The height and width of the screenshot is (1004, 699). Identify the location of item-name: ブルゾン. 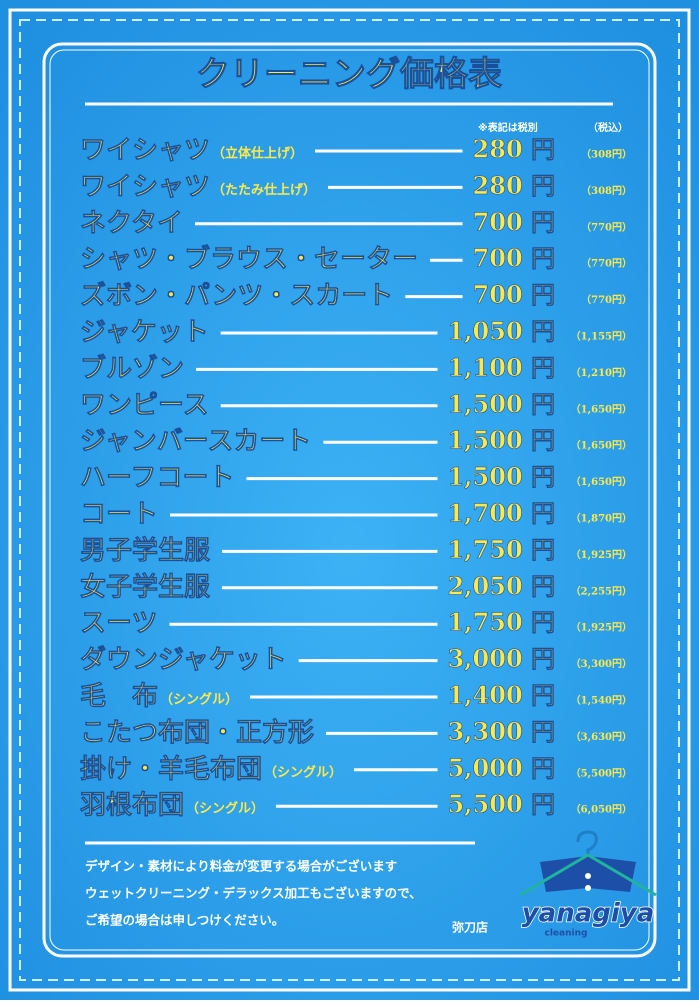
(132, 368).